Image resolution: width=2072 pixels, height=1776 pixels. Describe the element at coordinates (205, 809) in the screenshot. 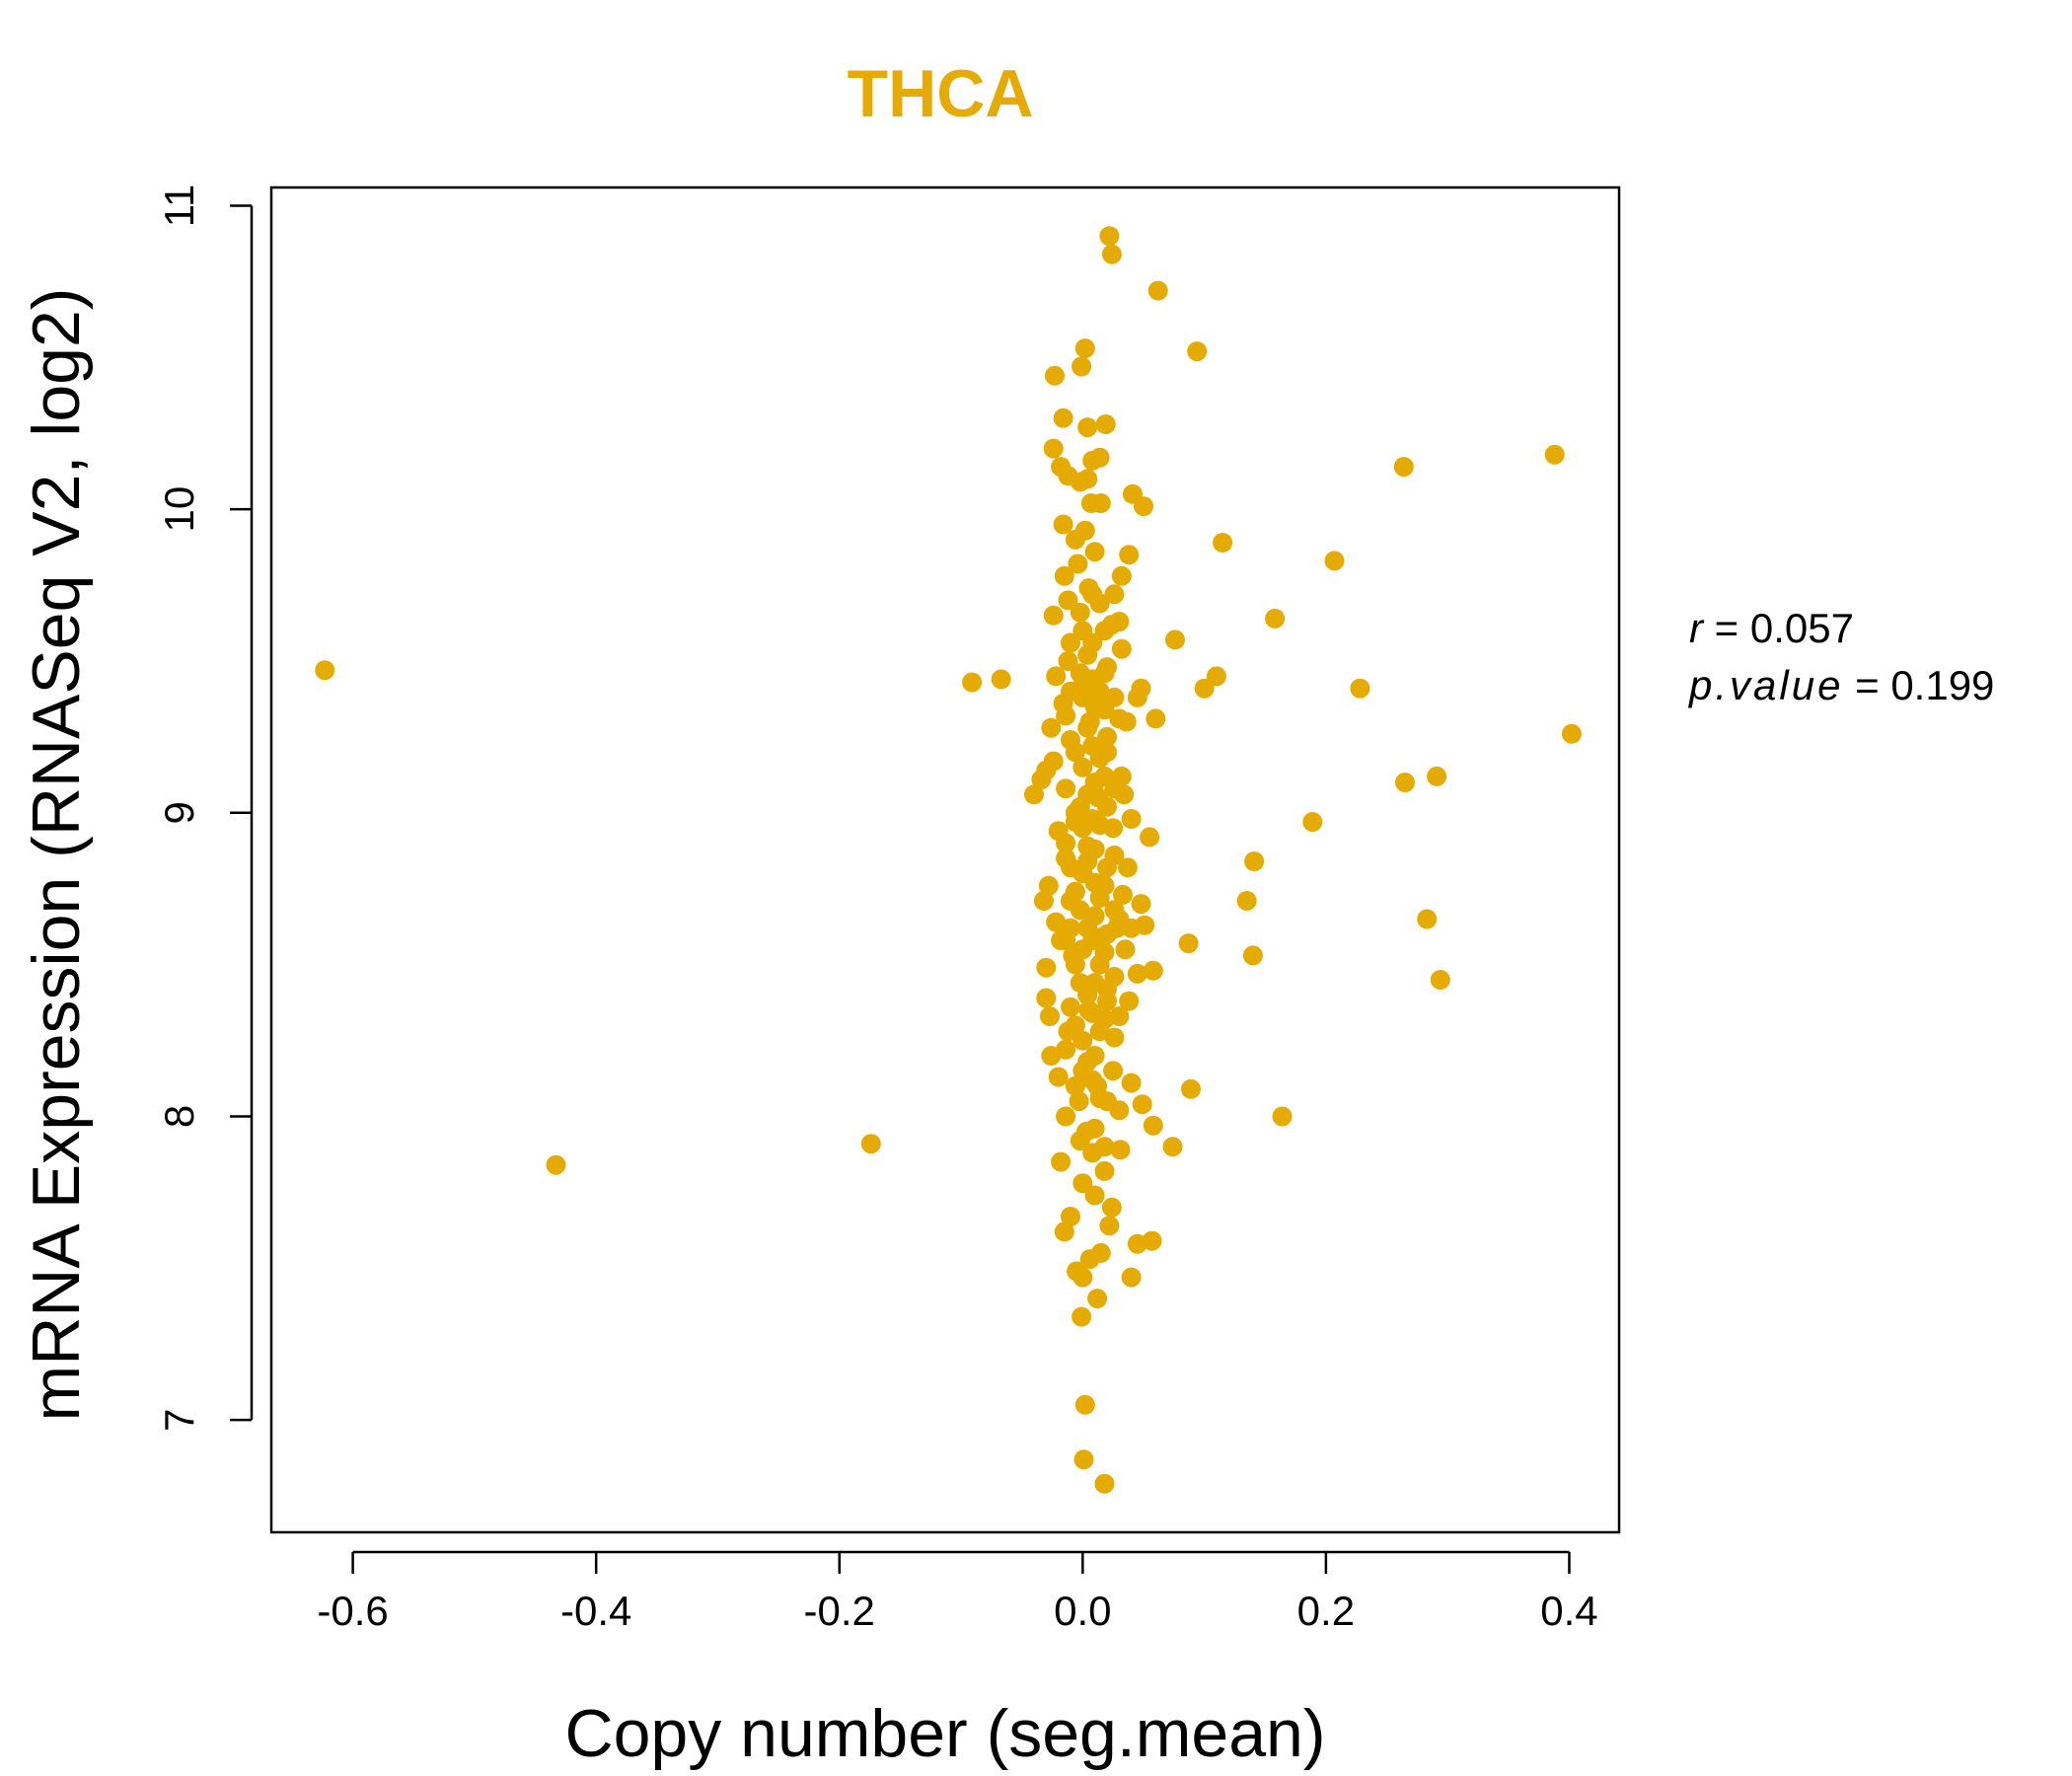

I see `y-axis: 7 8 9 10 11` at that location.